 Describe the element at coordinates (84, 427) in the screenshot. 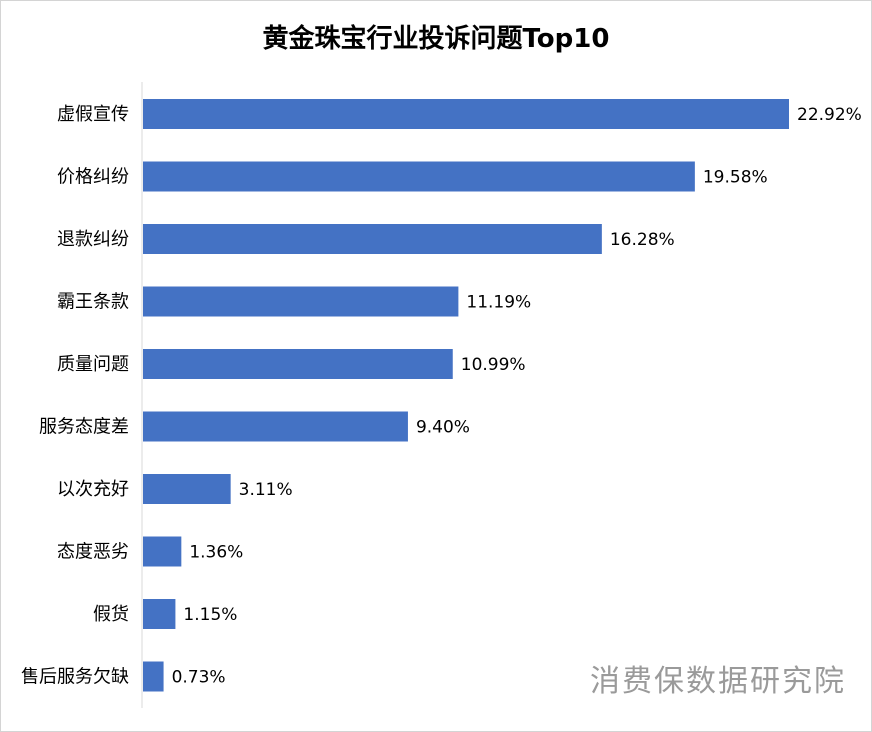

I see `category-label-6: 服务态度差` at that location.